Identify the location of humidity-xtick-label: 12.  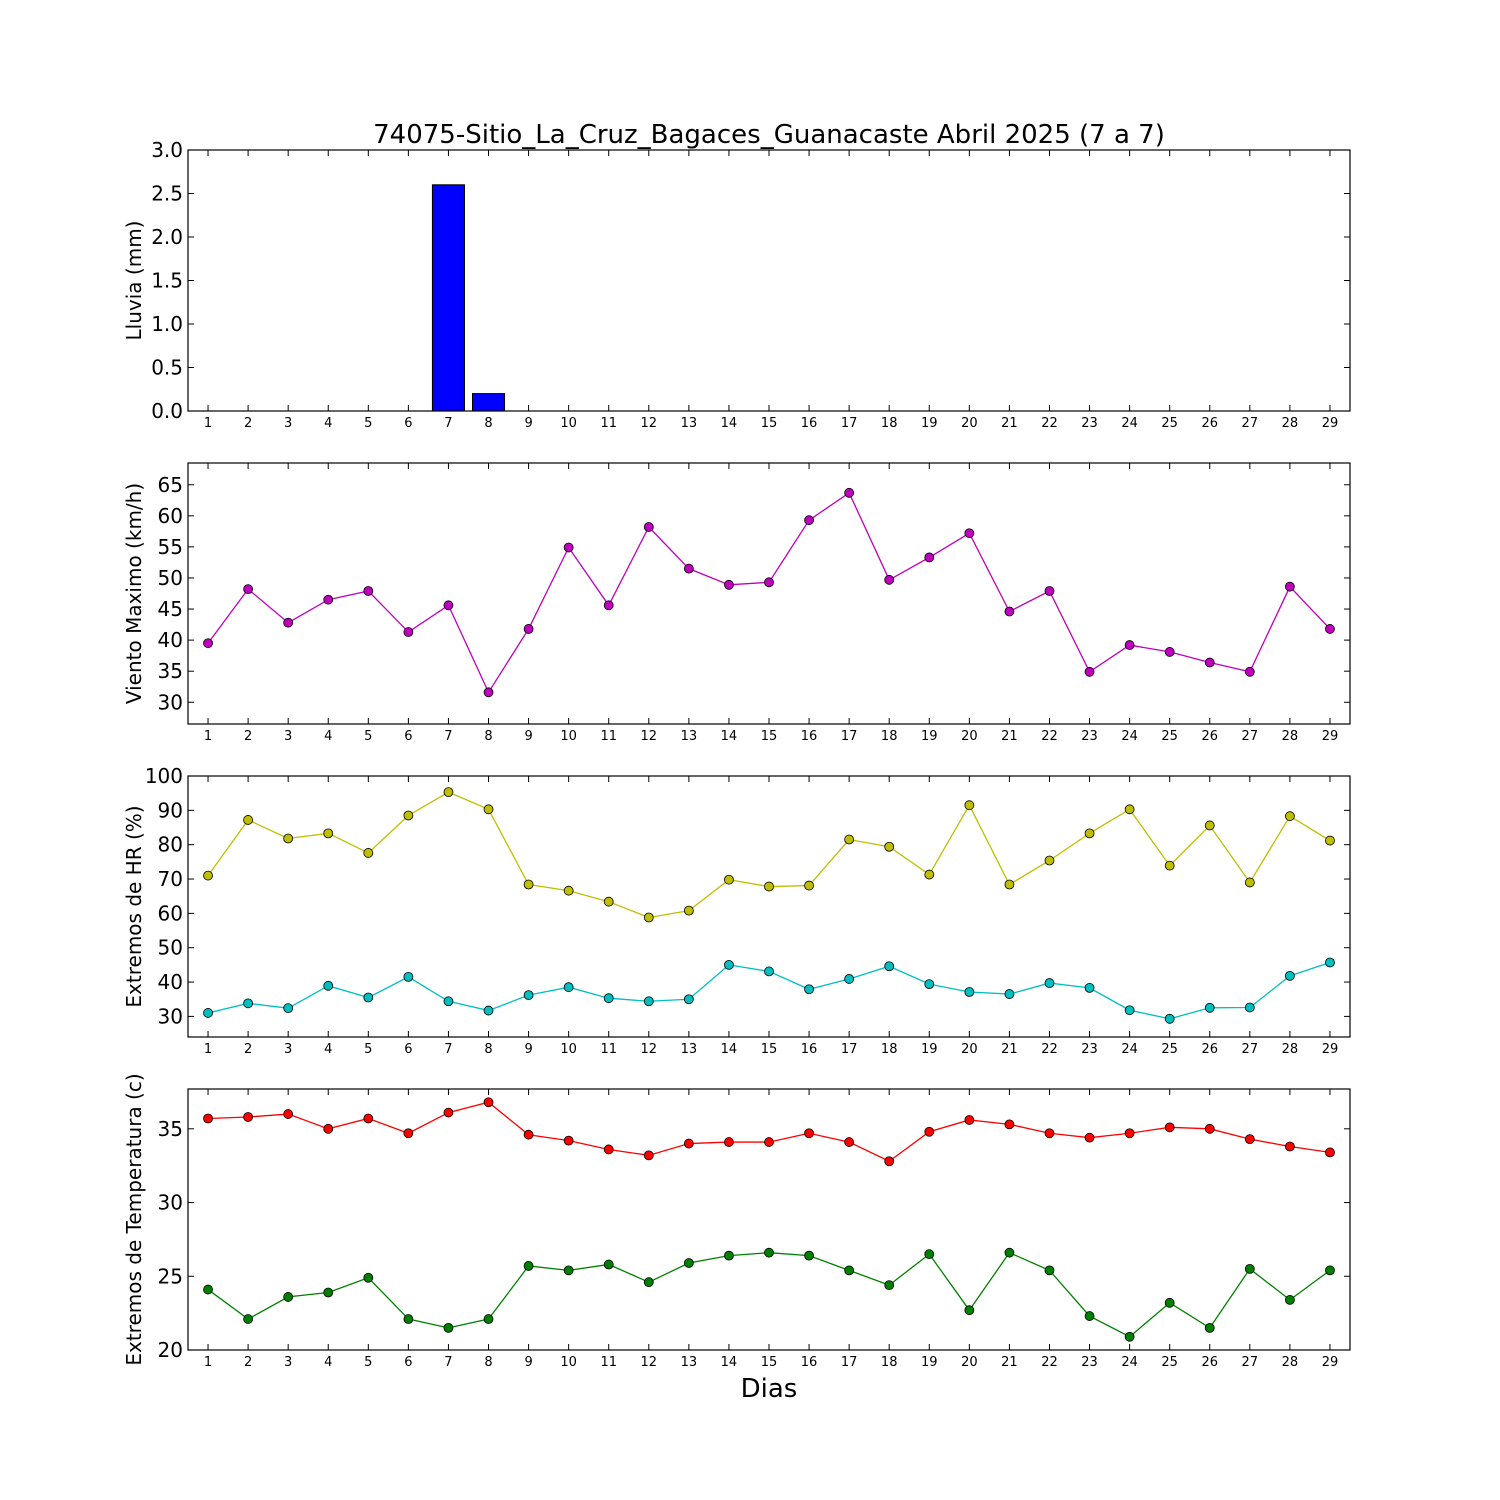
(649, 1049).